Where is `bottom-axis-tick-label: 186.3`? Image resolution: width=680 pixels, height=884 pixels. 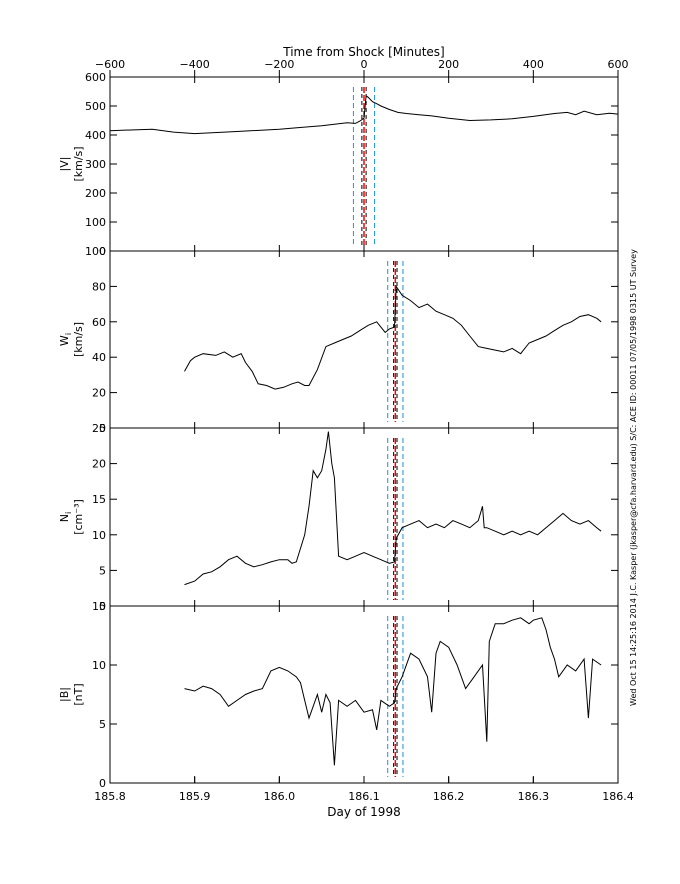 bottom-axis-tick-label: 186.3 is located at coordinates (534, 796).